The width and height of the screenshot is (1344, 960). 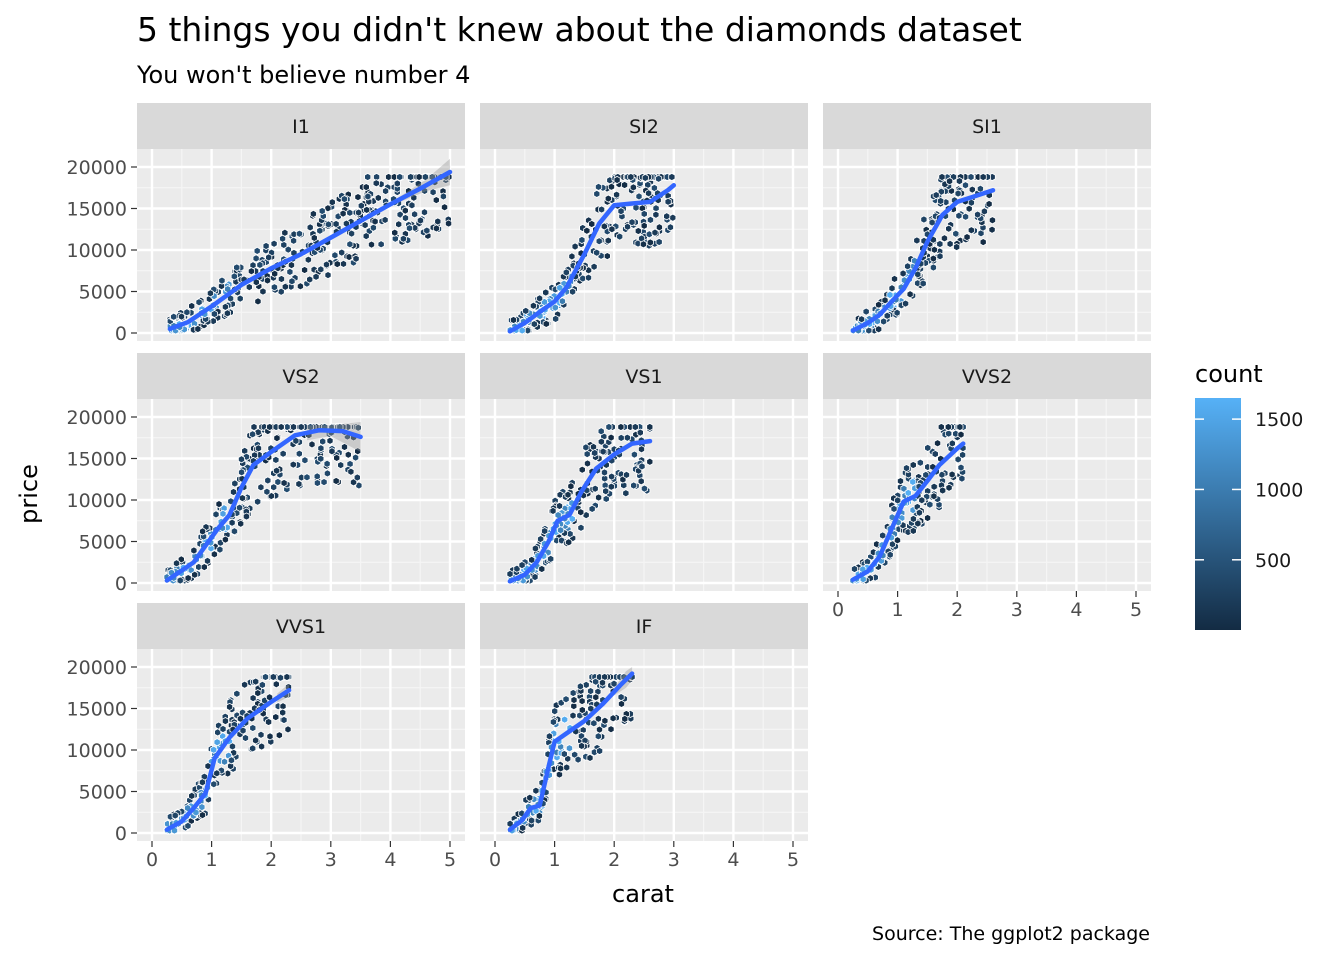 What do you see at coordinates (922, 253) in the screenshot?
I see `hexbin-cells` at bounding box center [922, 253].